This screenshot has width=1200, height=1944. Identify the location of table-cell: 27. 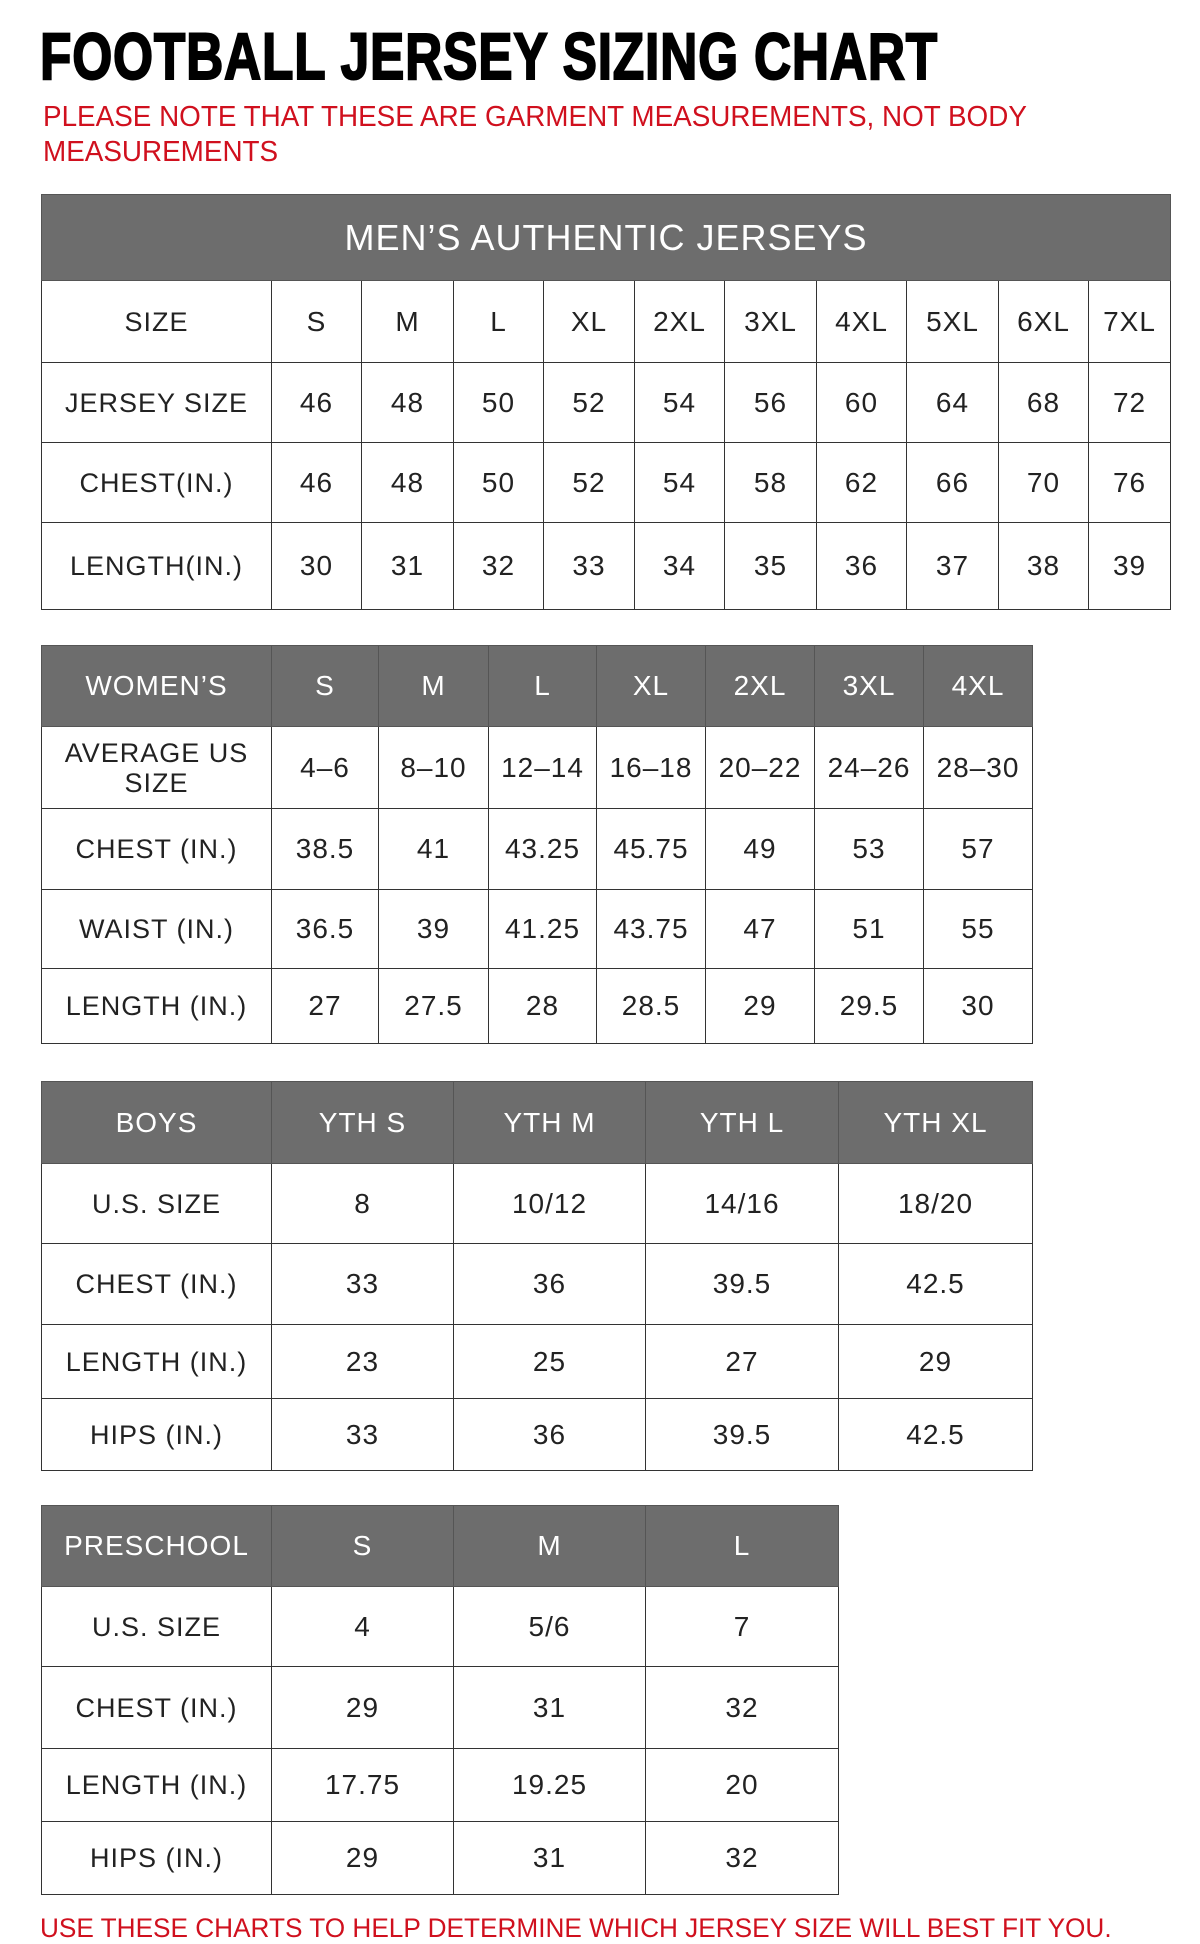
(742, 1361).